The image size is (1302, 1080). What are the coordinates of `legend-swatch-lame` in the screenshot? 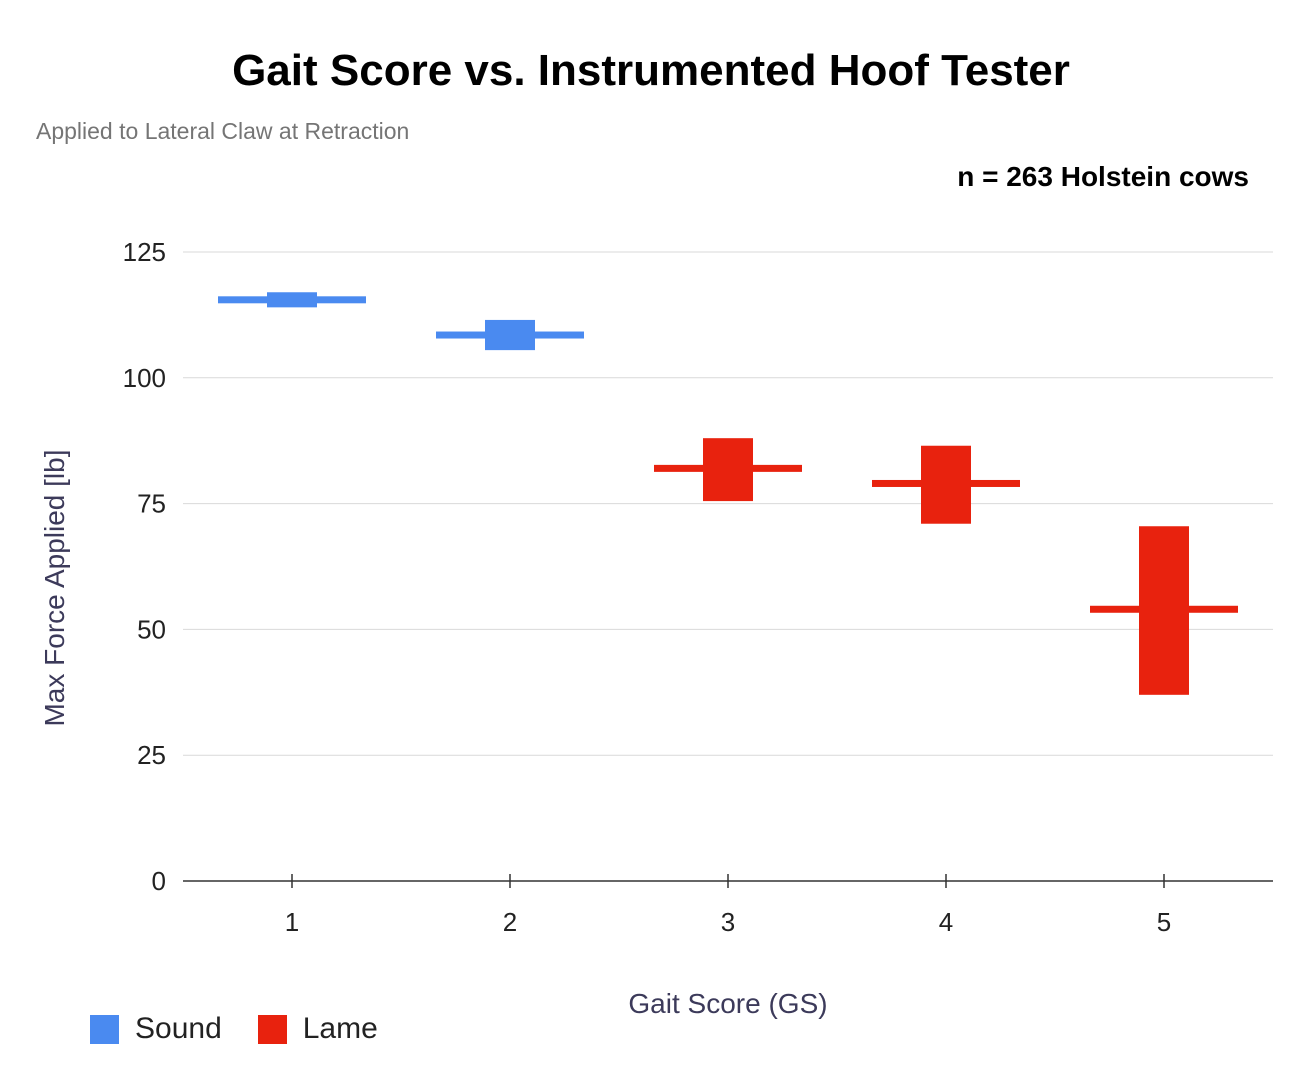 It's located at (272, 1029).